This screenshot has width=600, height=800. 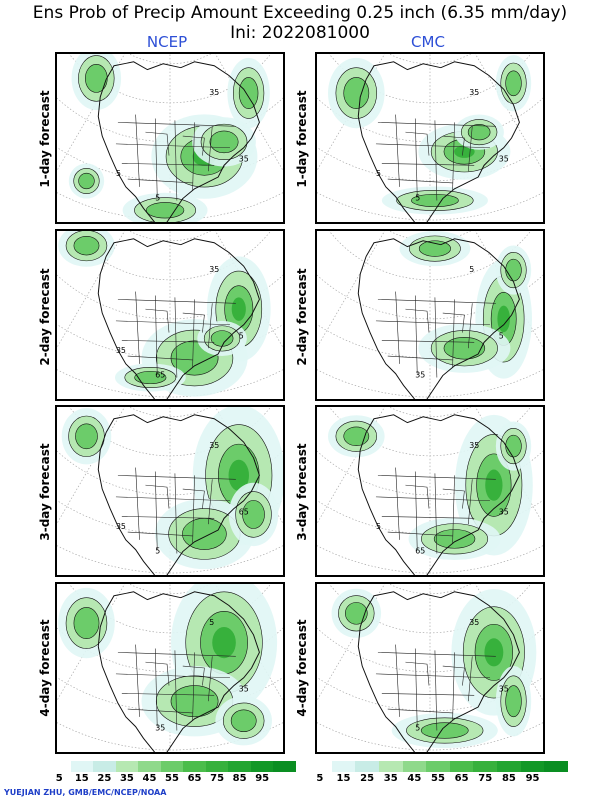 I want to click on figure-subtitle: Ini: 2022081000, so click(x=300, y=33).